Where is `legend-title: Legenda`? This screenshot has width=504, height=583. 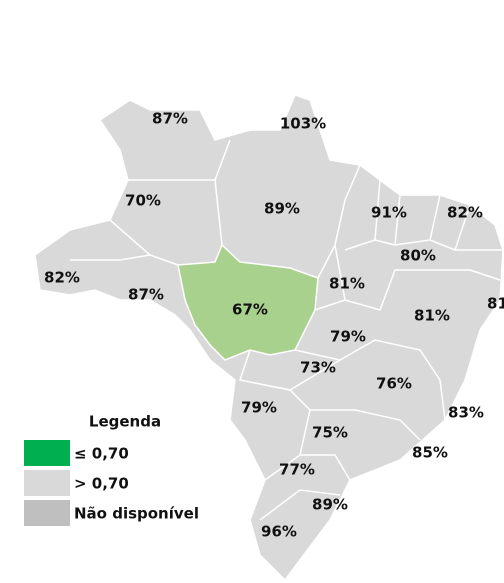
legend-title: Legenda is located at coordinates (125, 422).